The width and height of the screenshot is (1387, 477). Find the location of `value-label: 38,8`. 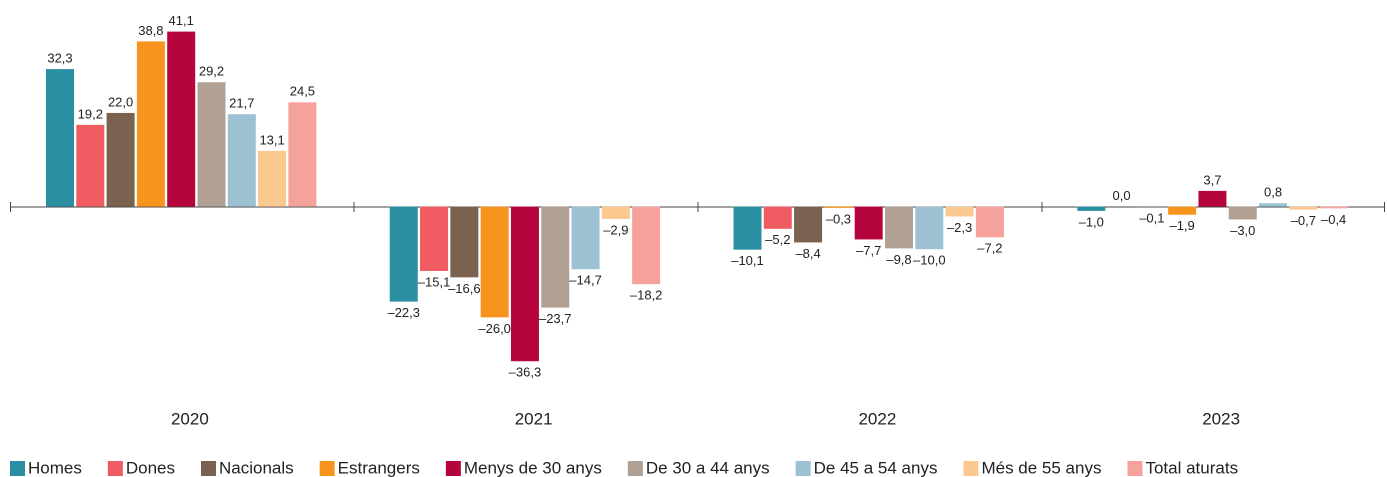

value-label: 38,8 is located at coordinates (150, 30).